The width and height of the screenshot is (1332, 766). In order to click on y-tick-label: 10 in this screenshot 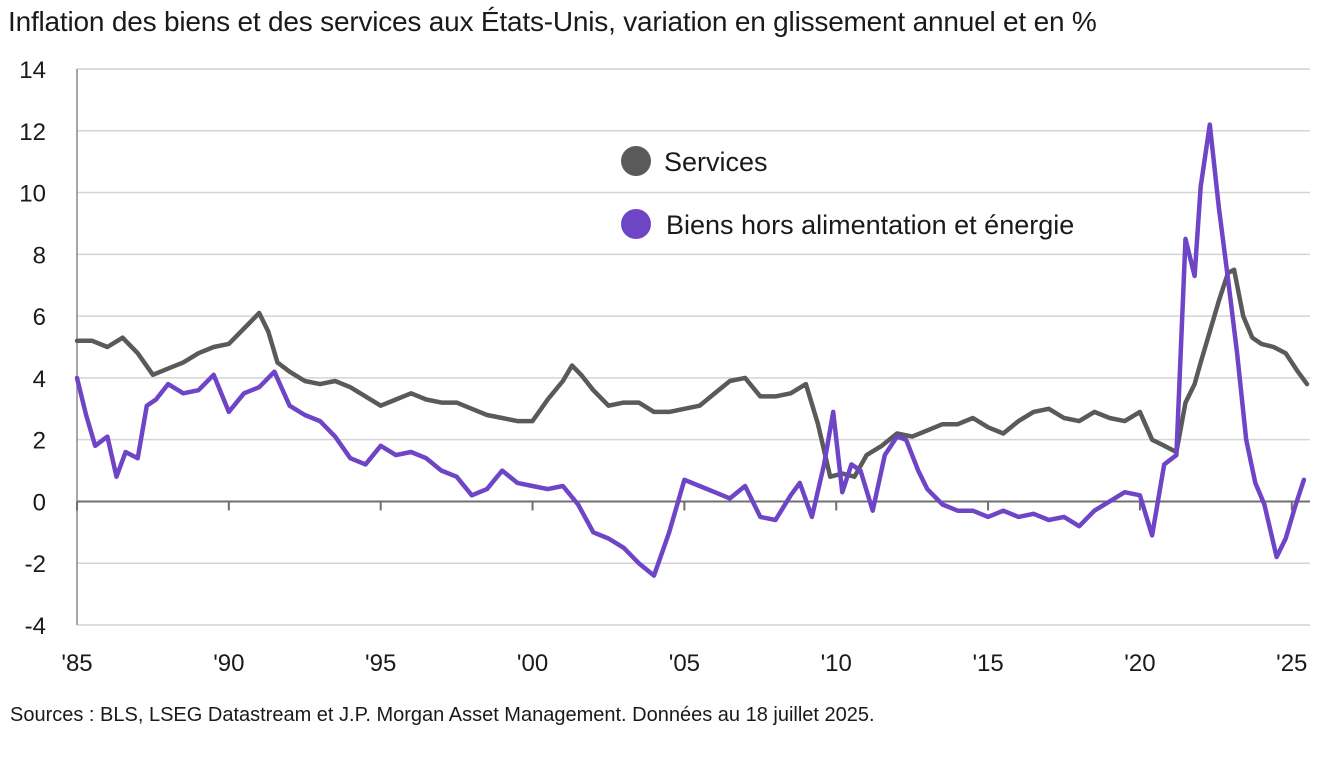, I will do `click(32, 194)`.